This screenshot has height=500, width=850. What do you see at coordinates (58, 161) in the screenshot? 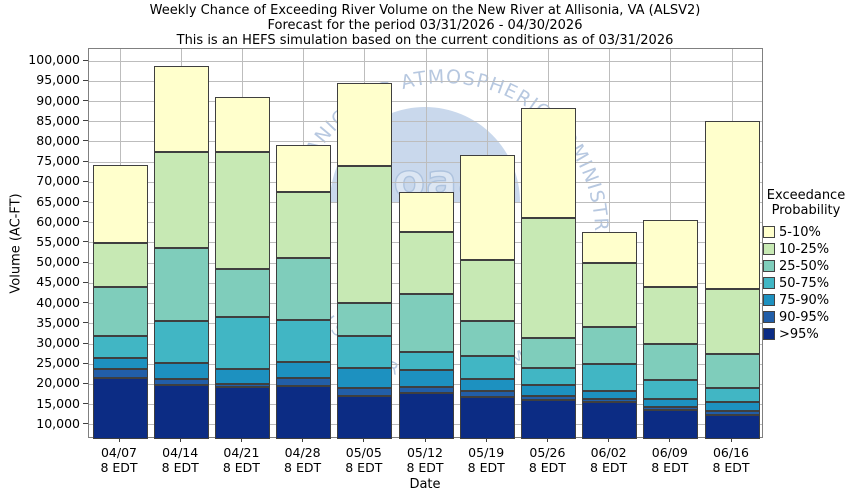
I see `y-tick-label: 75,000` at bounding box center [58, 161].